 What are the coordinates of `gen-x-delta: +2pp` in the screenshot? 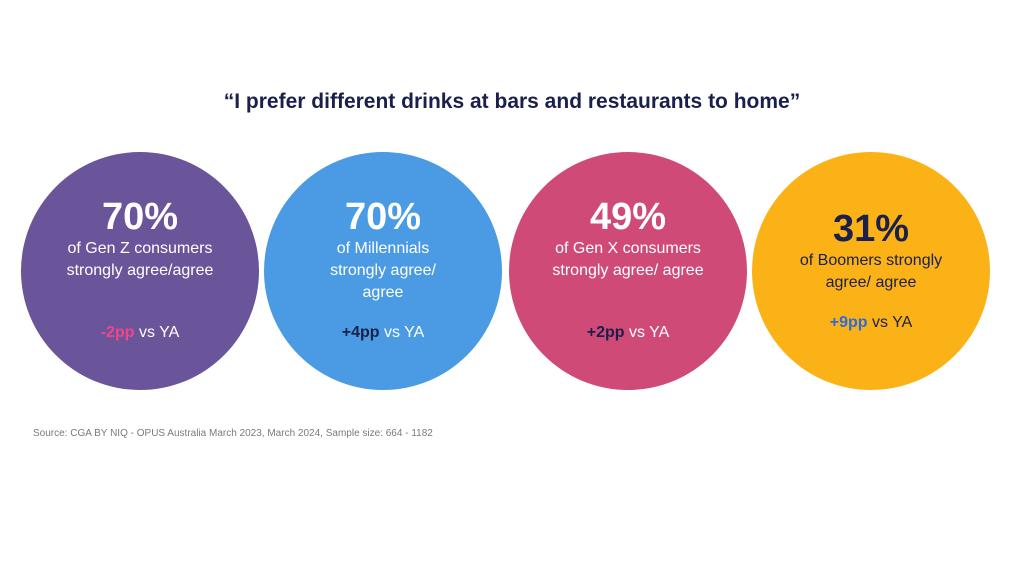 It's located at (605, 332).